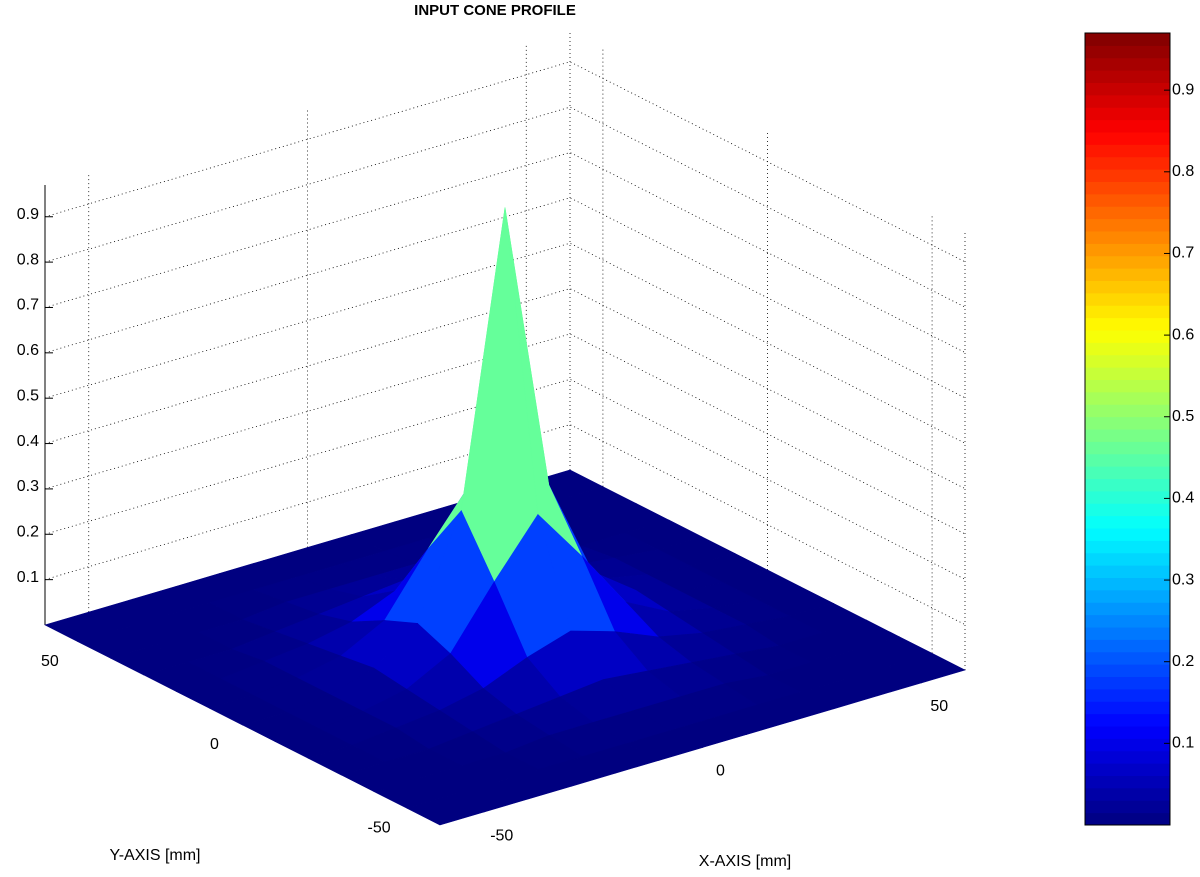 This screenshot has height=877, width=1200. I want to click on colorbar-tick-label: 0.6, so click(1183, 334).